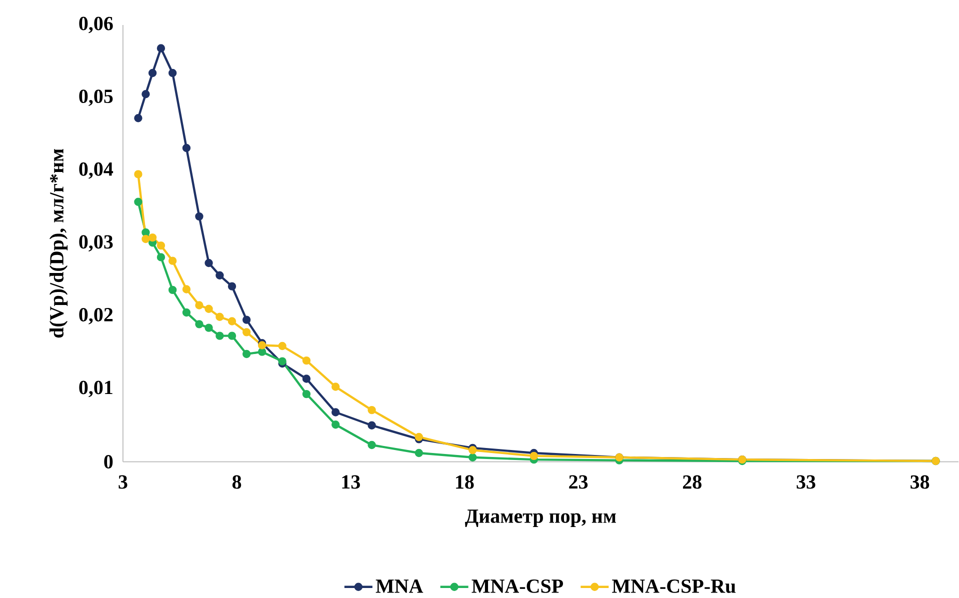  Describe the element at coordinates (540, 518) in the screenshot. I see `x-axis-title: Диаметр пор, нм` at that location.